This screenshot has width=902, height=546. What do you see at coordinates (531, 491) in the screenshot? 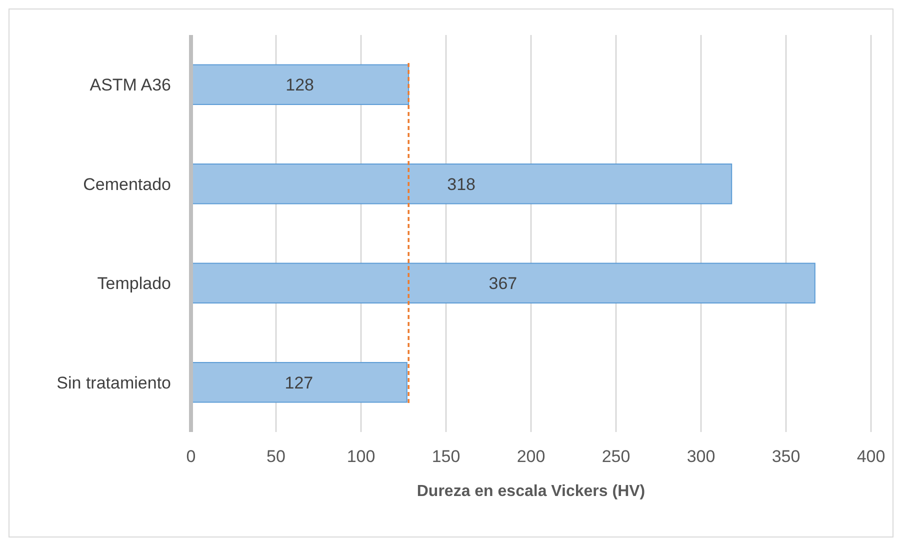
I see `x-axis-title: Dureza en escala Vickers (HV)` at bounding box center [531, 491].